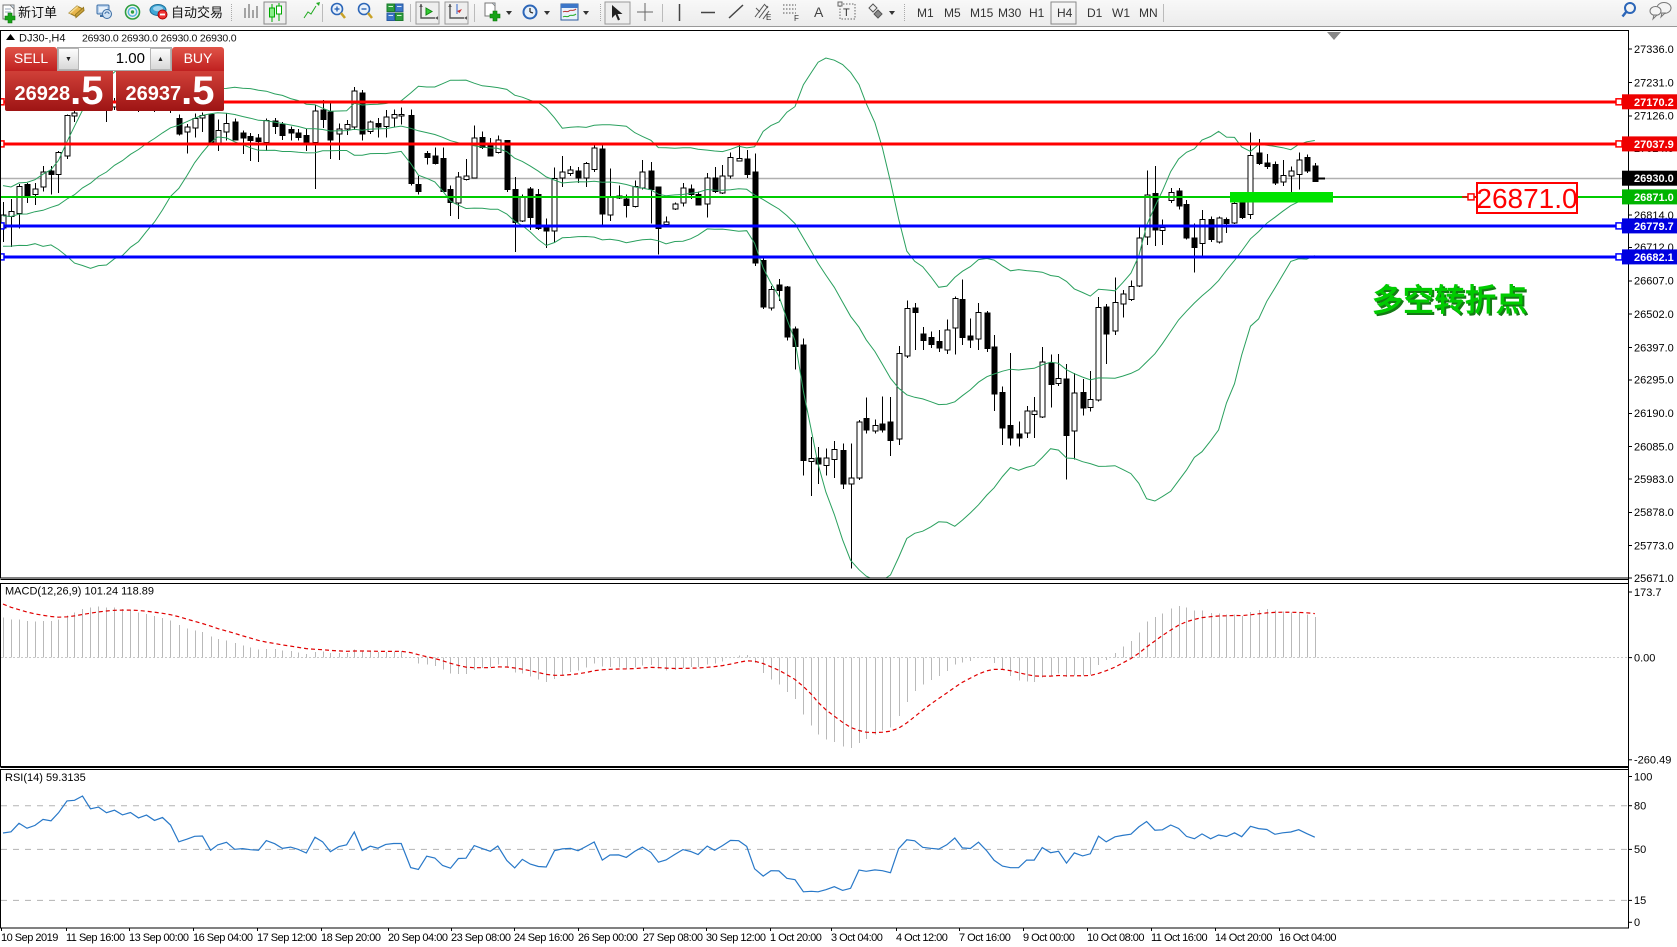 The image size is (1677, 947). What do you see at coordinates (197, 12) in the screenshot?
I see `svg-text: 自动交易` at bounding box center [197, 12].